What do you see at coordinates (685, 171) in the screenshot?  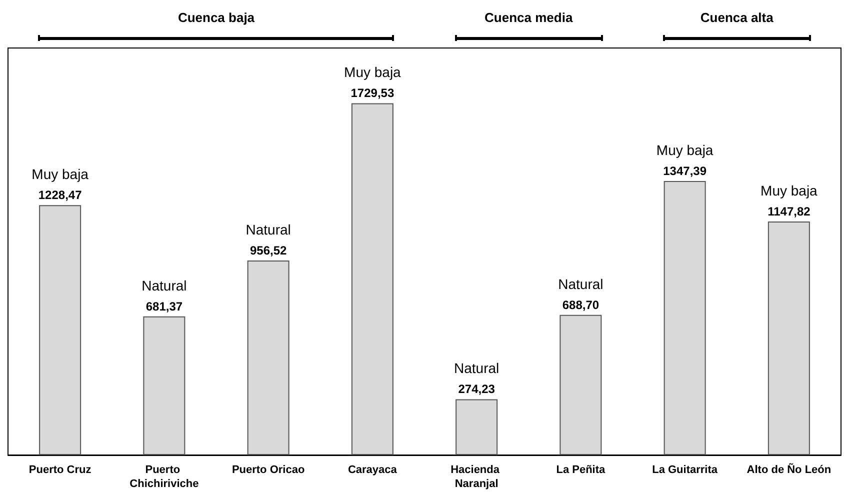 I see `data-label: 1347,39` at bounding box center [685, 171].